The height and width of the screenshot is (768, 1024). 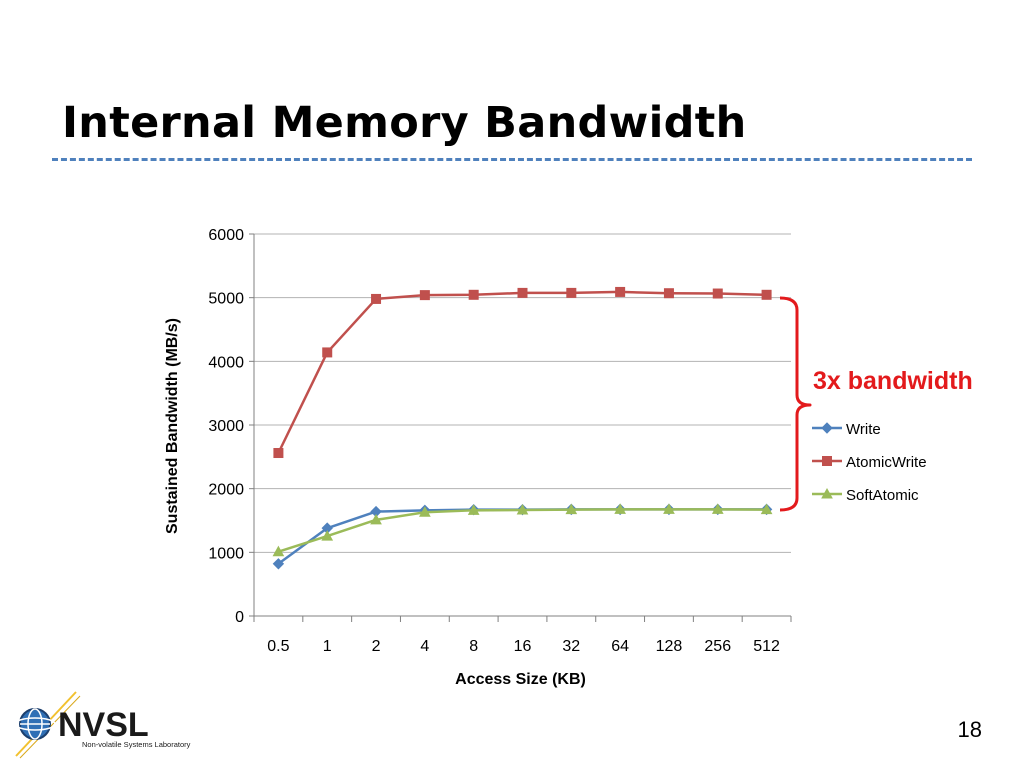 I want to click on x-tick-label: 32, so click(x=571, y=646).